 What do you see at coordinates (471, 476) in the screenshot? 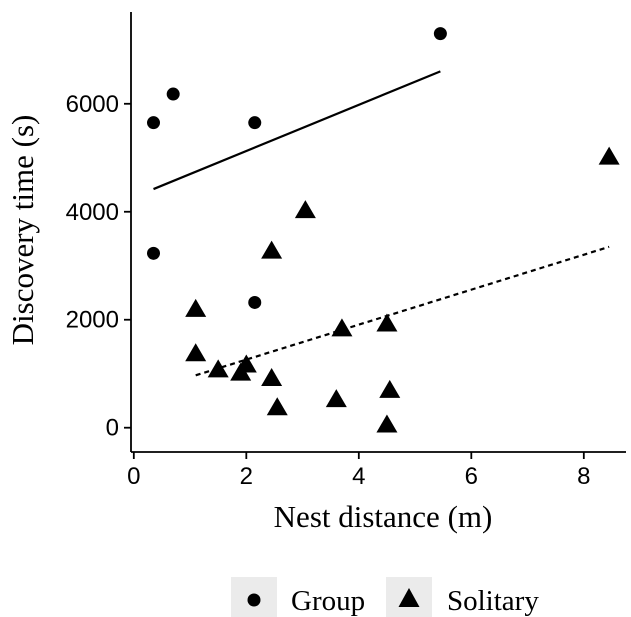
I see `x-tick-label: 6` at bounding box center [471, 476].